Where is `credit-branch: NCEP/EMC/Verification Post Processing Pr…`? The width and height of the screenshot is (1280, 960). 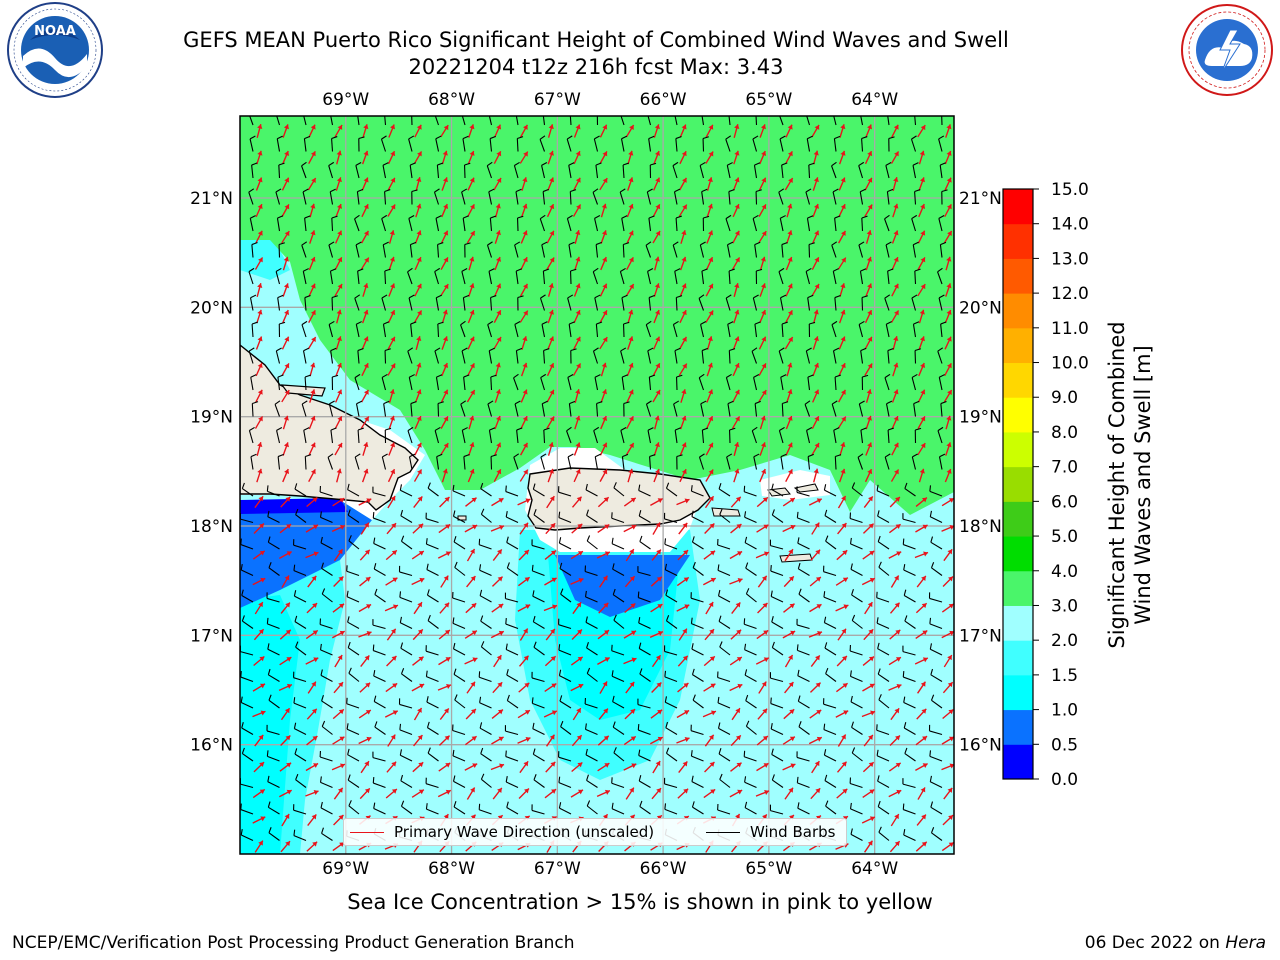 credit-branch: NCEP/EMC/Verification Post Processing Pr… is located at coordinates (293, 943).